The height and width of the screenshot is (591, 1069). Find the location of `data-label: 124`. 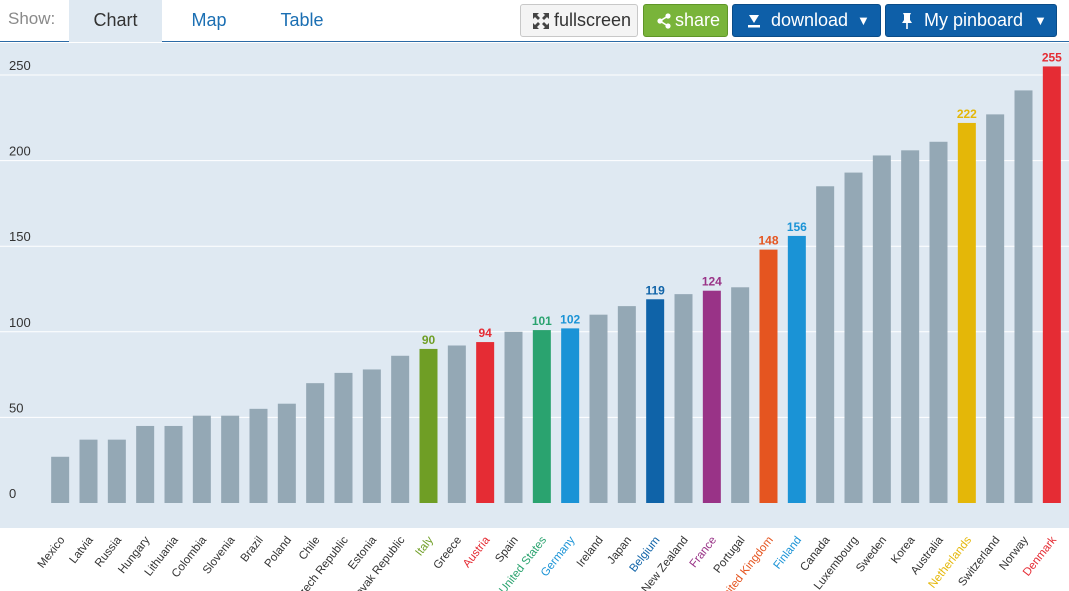

data-label: 124 is located at coordinates (712, 282).